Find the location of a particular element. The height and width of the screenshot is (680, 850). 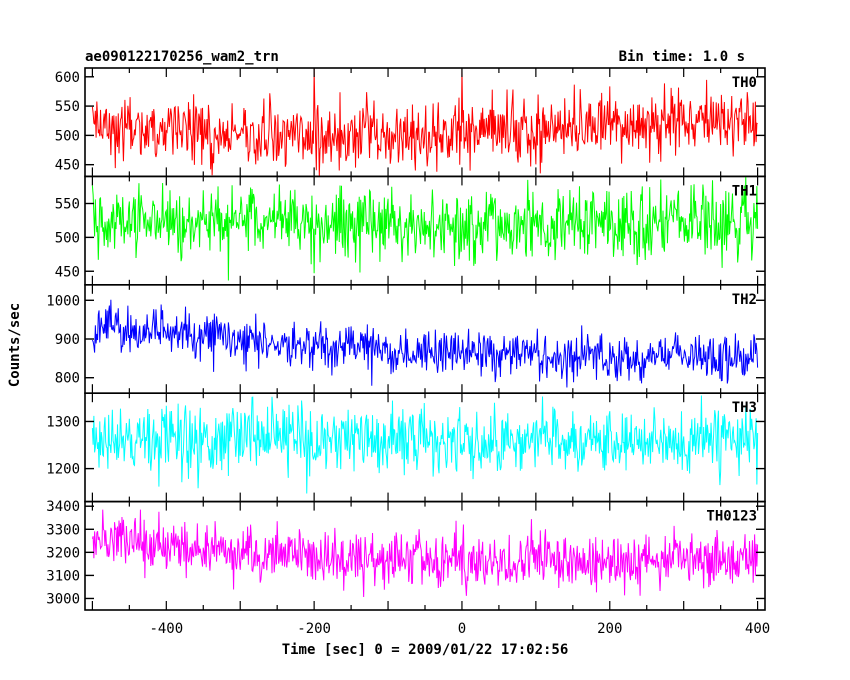

series-line-th1 is located at coordinates (425, 228).